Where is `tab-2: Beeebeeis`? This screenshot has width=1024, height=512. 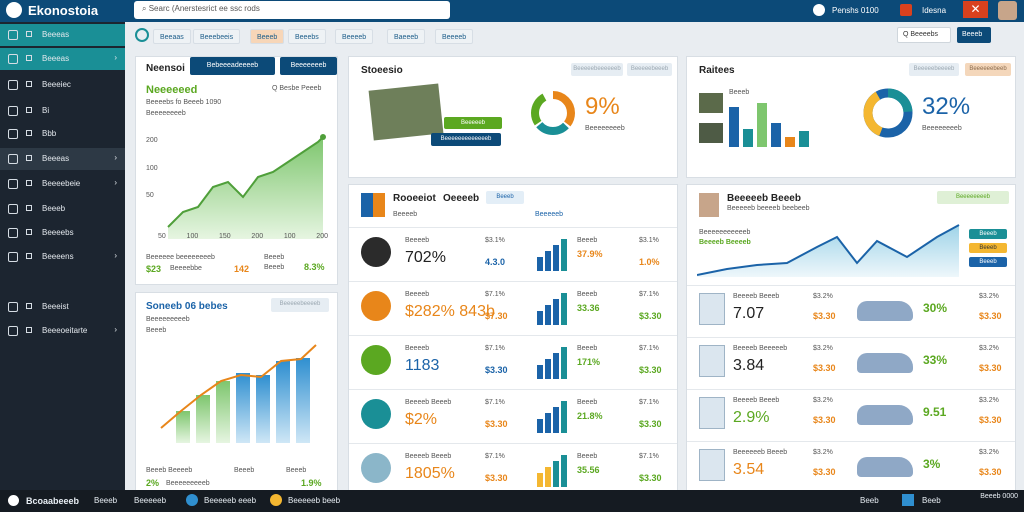
tab-2: Beeebeeis is located at coordinates (217, 36).